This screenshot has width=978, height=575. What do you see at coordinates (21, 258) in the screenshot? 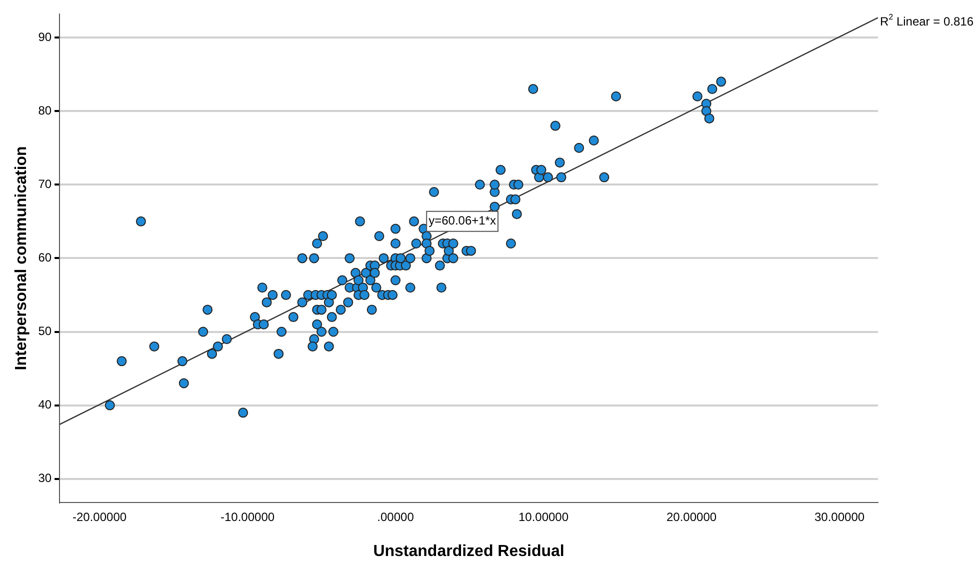
I see `y-axis-title: Interpersonal communication` at bounding box center [21, 258].